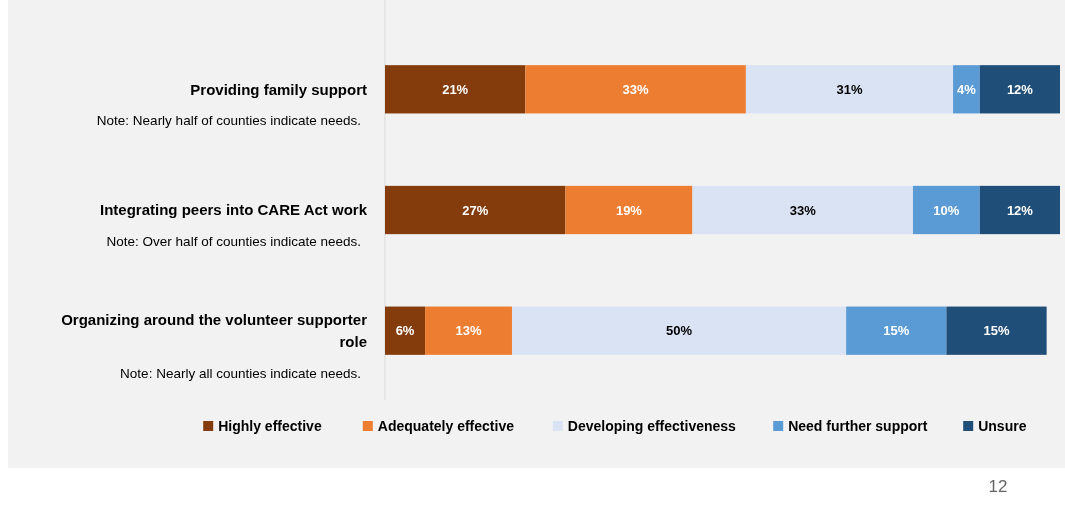 The image size is (1065, 510). Describe the element at coordinates (652, 425) in the screenshot. I see `legend-label: Developing effectiveness` at that location.